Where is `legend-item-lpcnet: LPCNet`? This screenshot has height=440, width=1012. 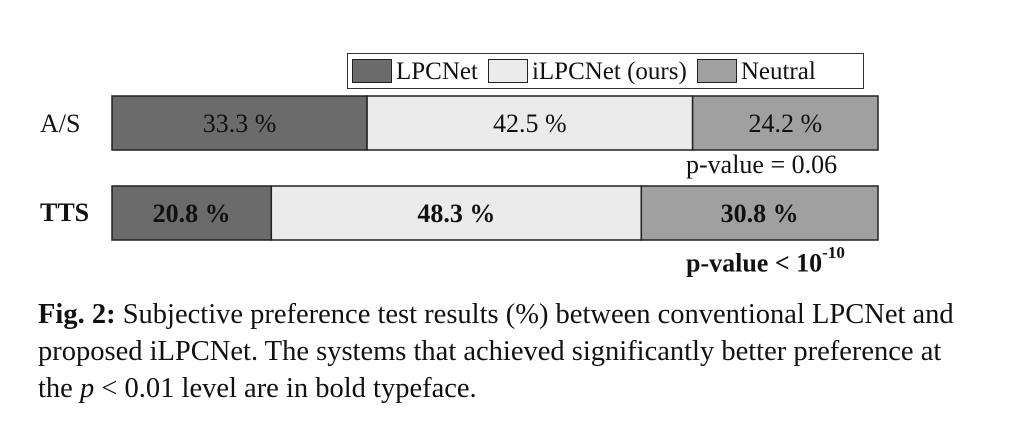 legend-item-lpcnet: LPCNet is located at coordinates (416, 71).